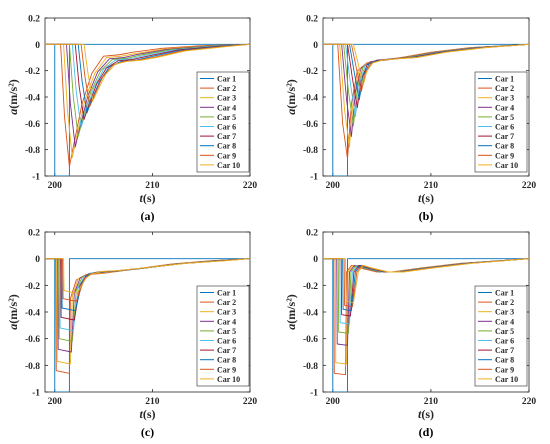 The width and height of the screenshot is (550, 444). I want to click on panel-label: (c), so click(147, 432).